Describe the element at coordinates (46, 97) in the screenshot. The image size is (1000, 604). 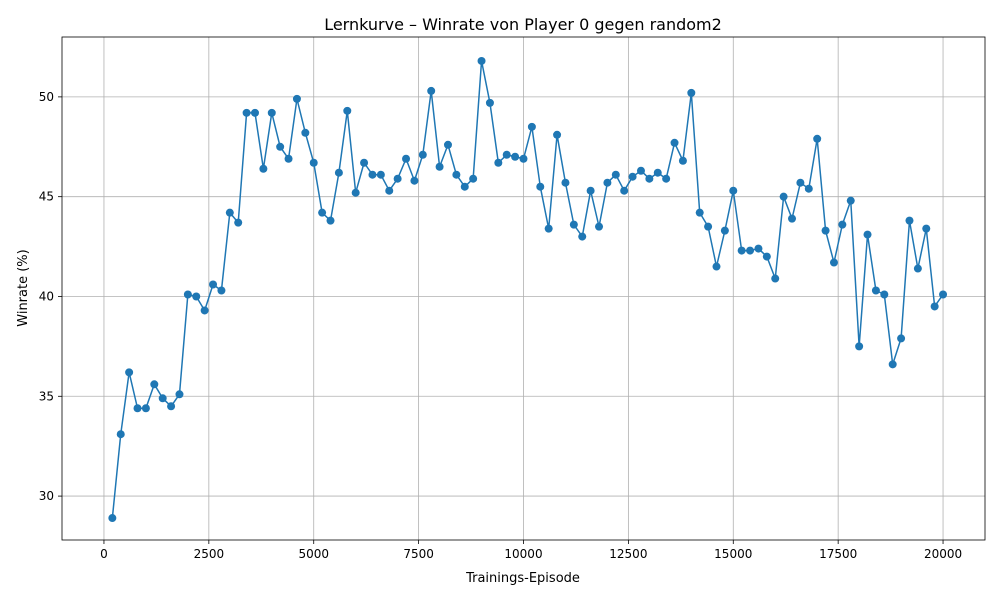
I see `y-tick-label: 50` at that location.